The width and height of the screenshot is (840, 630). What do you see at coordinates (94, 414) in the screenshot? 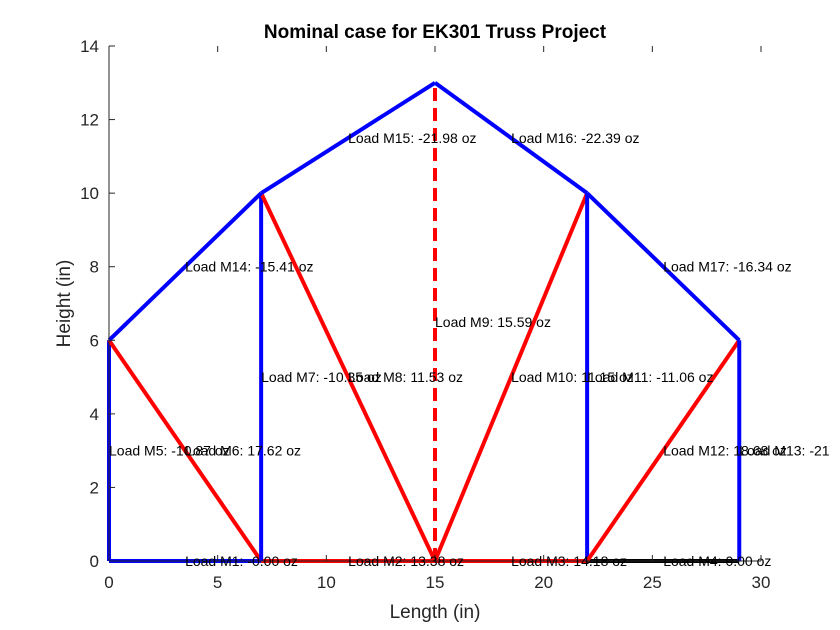
I see `y-tick-label: 4` at bounding box center [94, 414].